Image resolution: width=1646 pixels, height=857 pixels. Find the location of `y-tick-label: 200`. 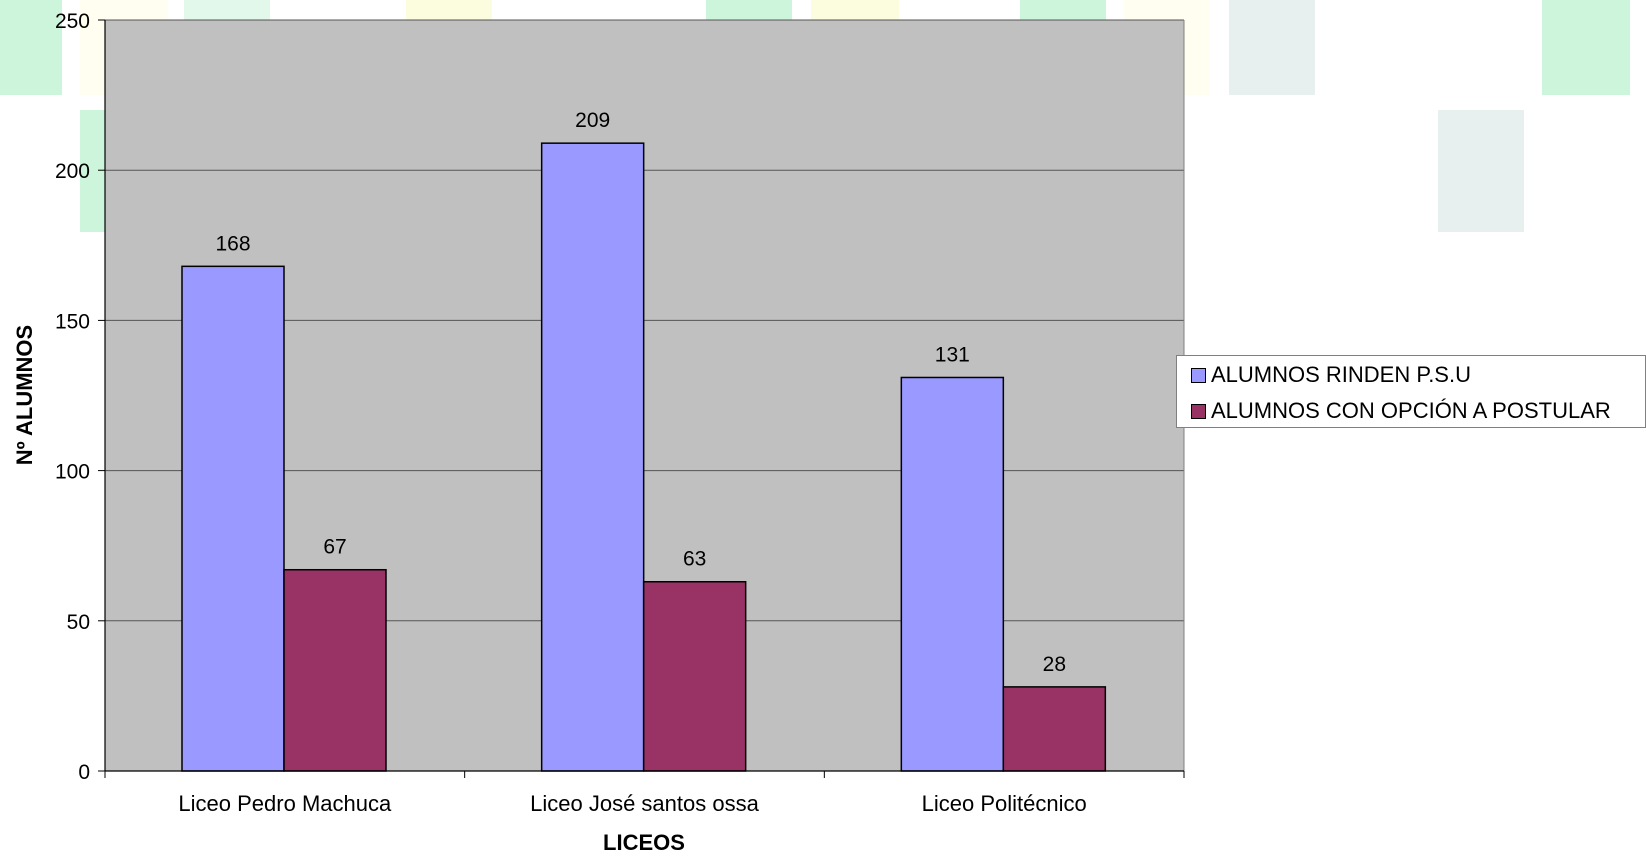

y-tick-label: 200 is located at coordinates (72, 171).